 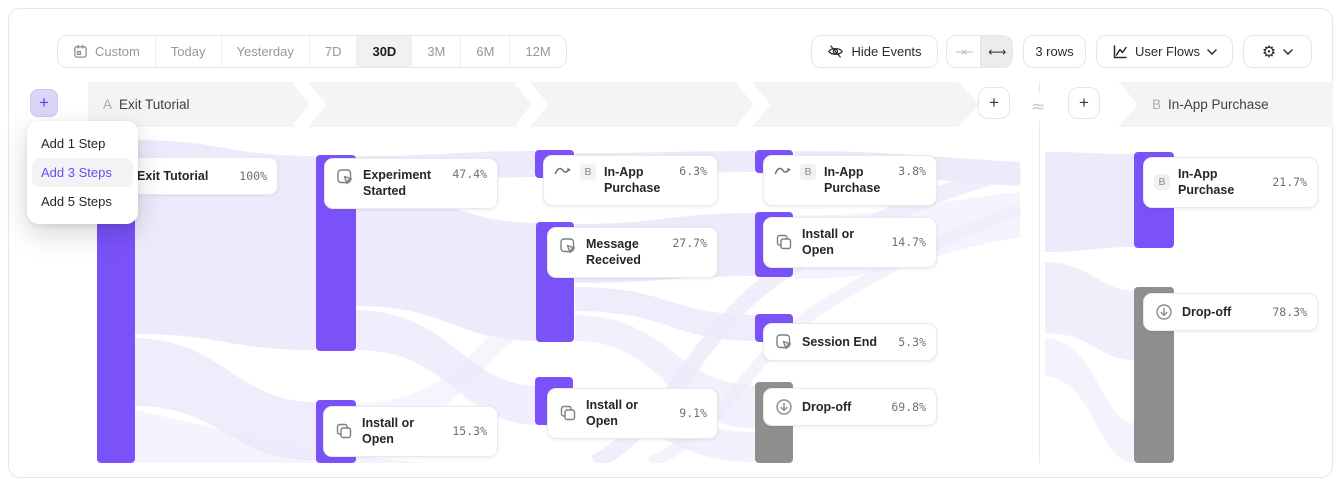 I want to click on date-range-picker: Custom Today Yesterday 7D 30D 3M 6M 12M, so click(x=312, y=51).